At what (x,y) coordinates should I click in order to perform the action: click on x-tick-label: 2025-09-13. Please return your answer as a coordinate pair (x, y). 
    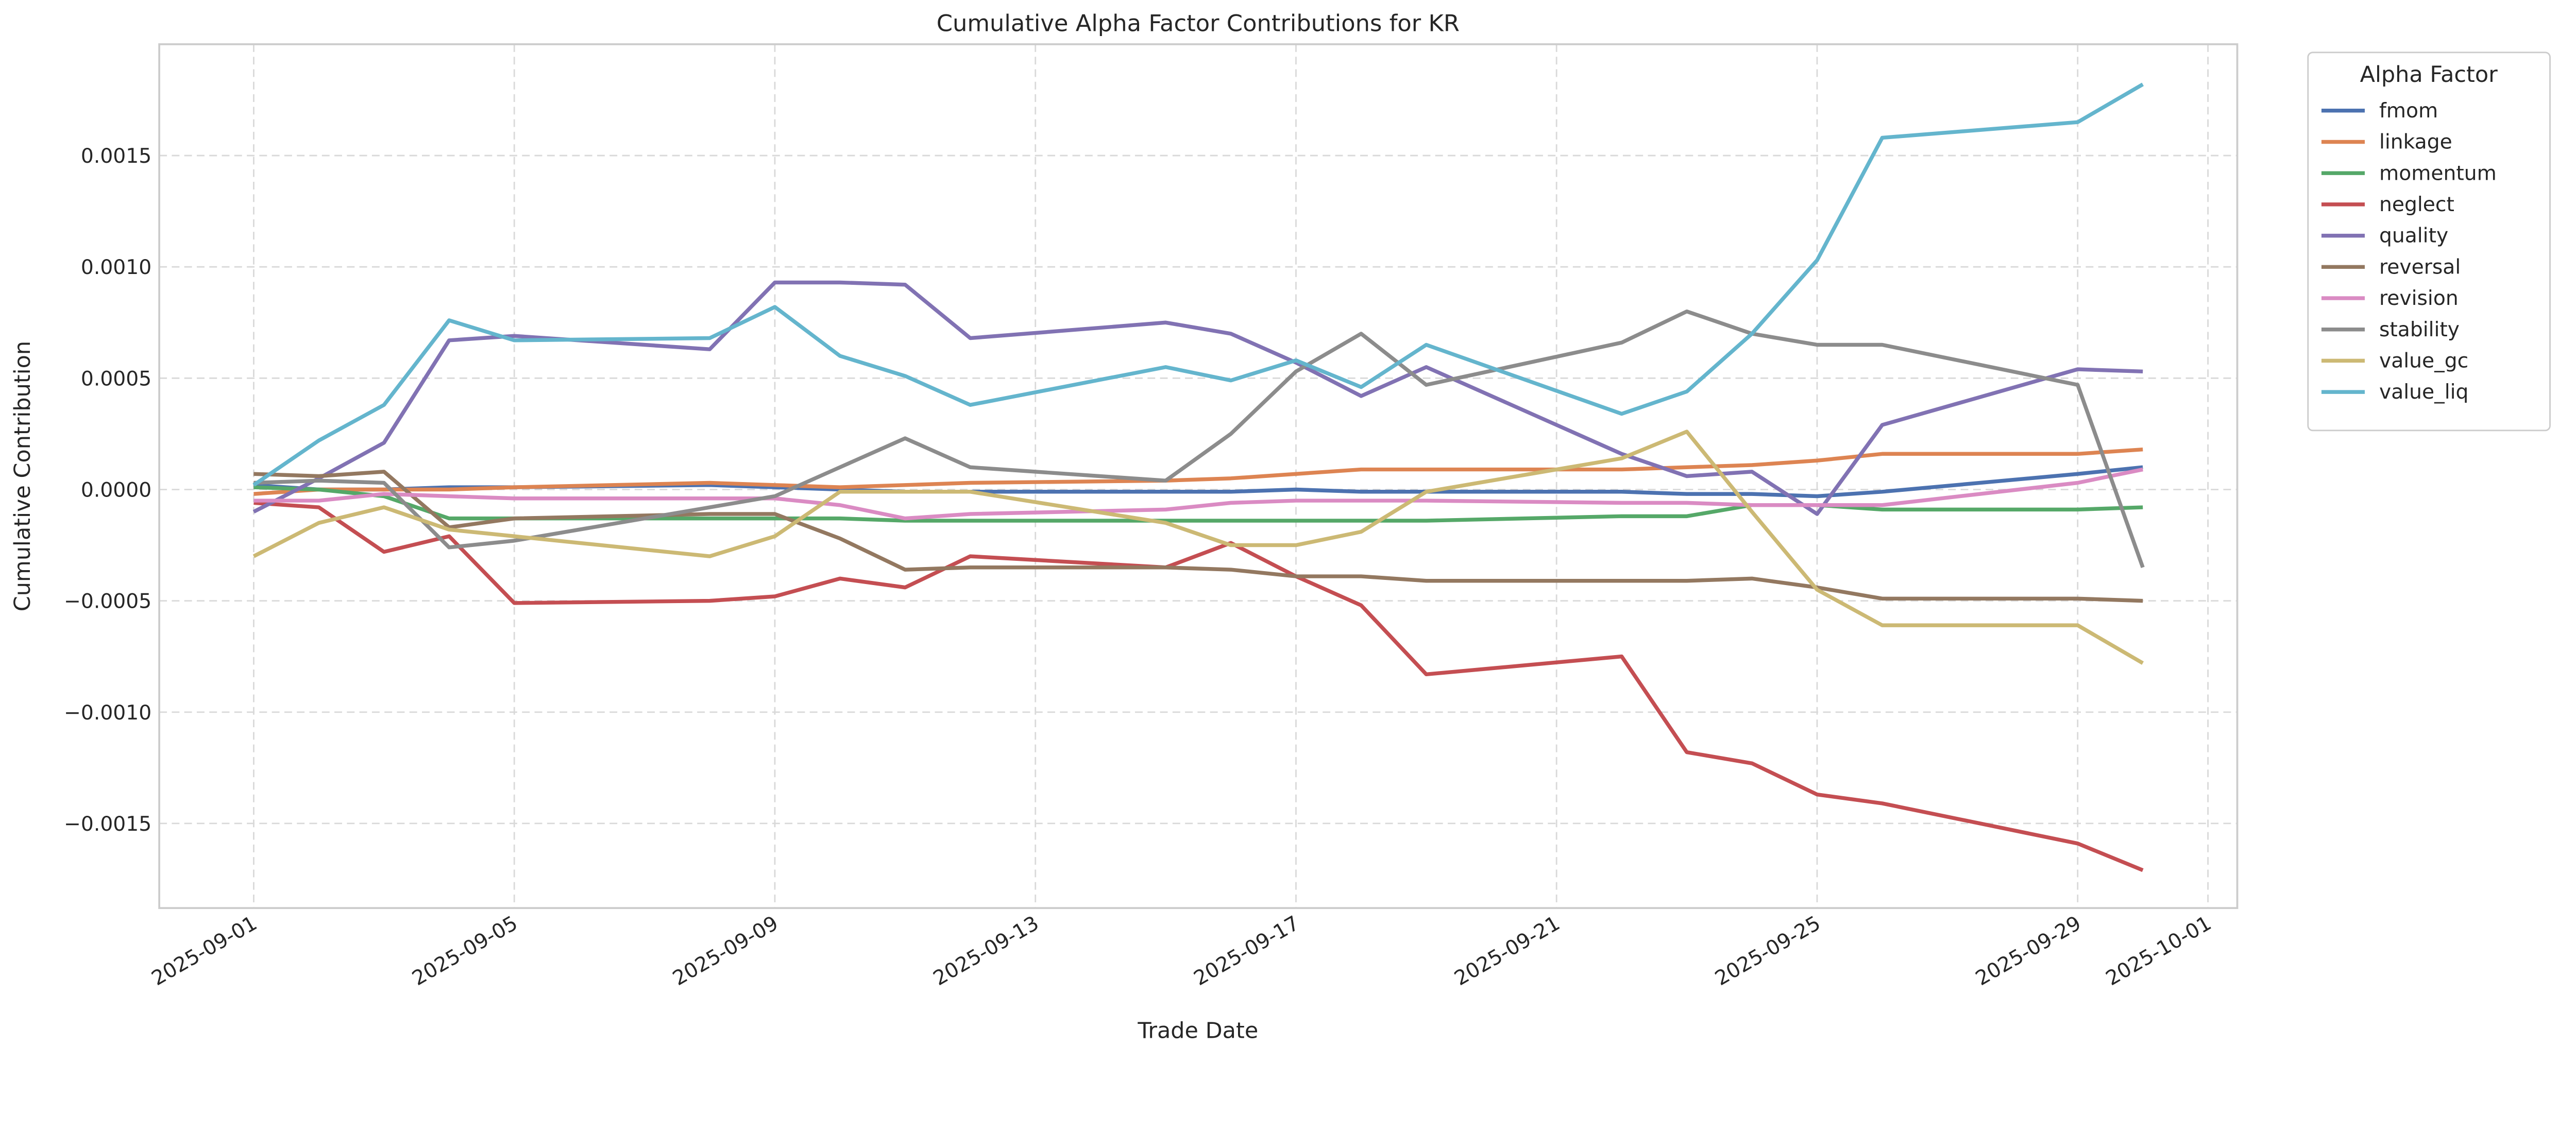
    Looking at the image, I should click on (986, 951).